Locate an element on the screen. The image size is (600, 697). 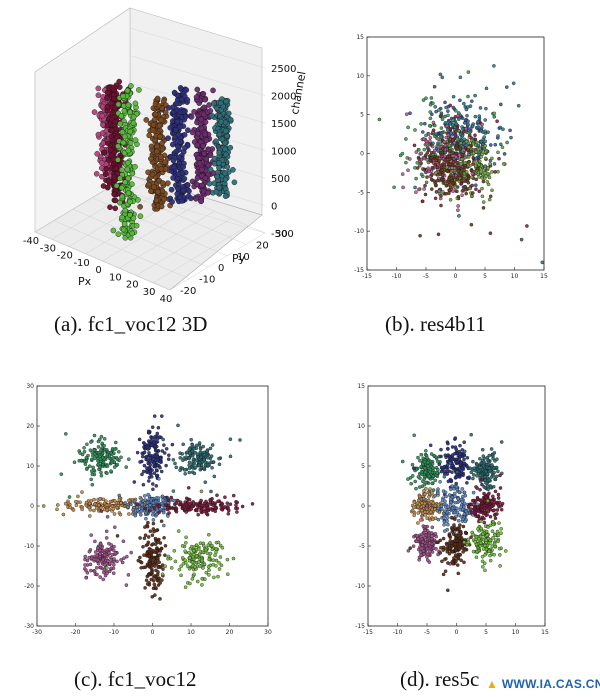
zlabel-channel: channel is located at coordinates (298, 92).